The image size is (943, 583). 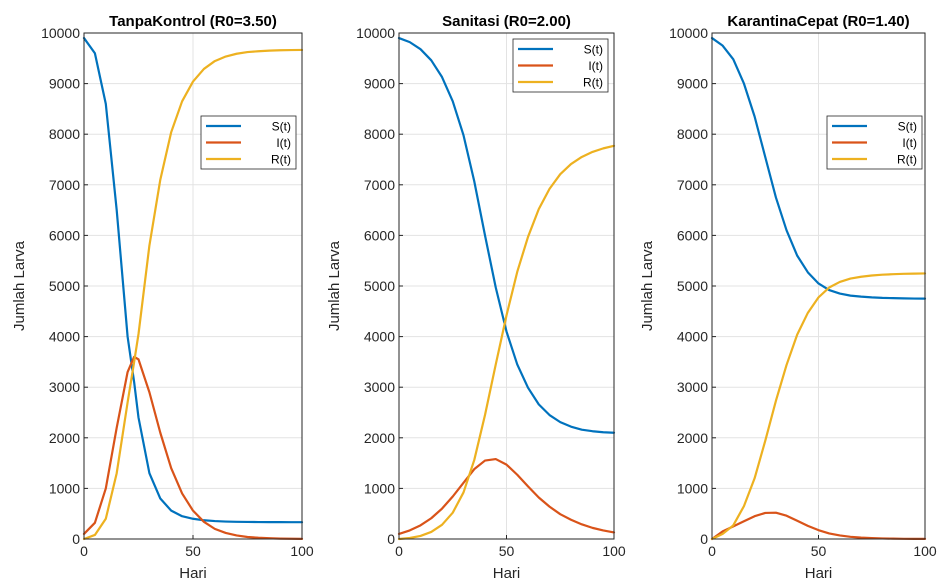 I want to click on chart-title: Sanitasi (R0=2.00), so click(x=506, y=21).